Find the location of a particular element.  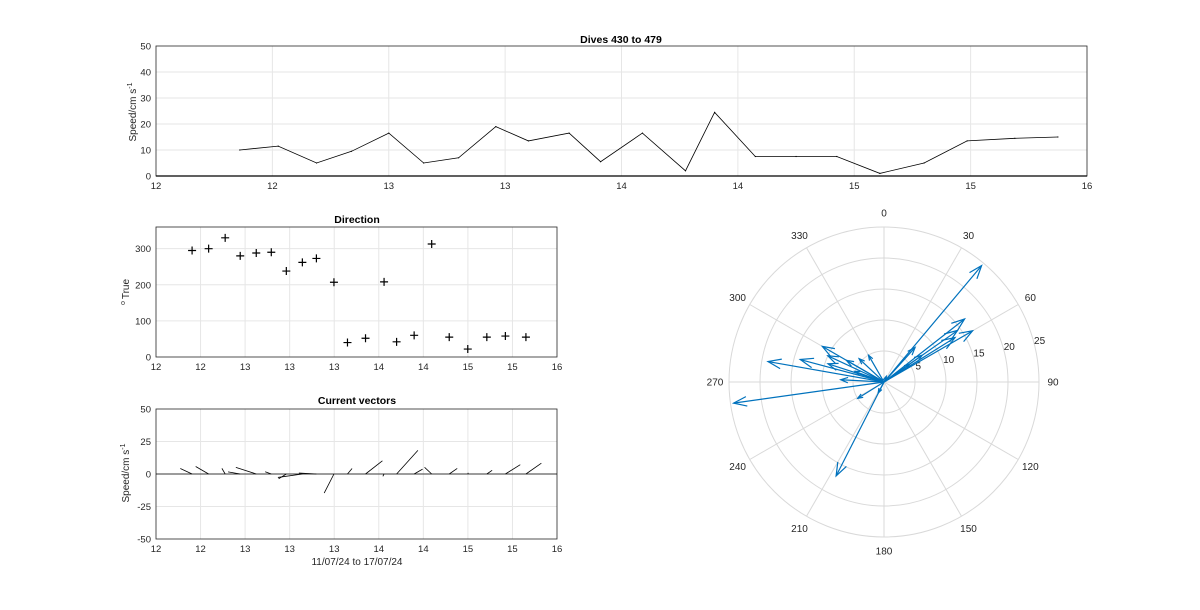

angle-tick-label: 240 is located at coordinates (737, 467).